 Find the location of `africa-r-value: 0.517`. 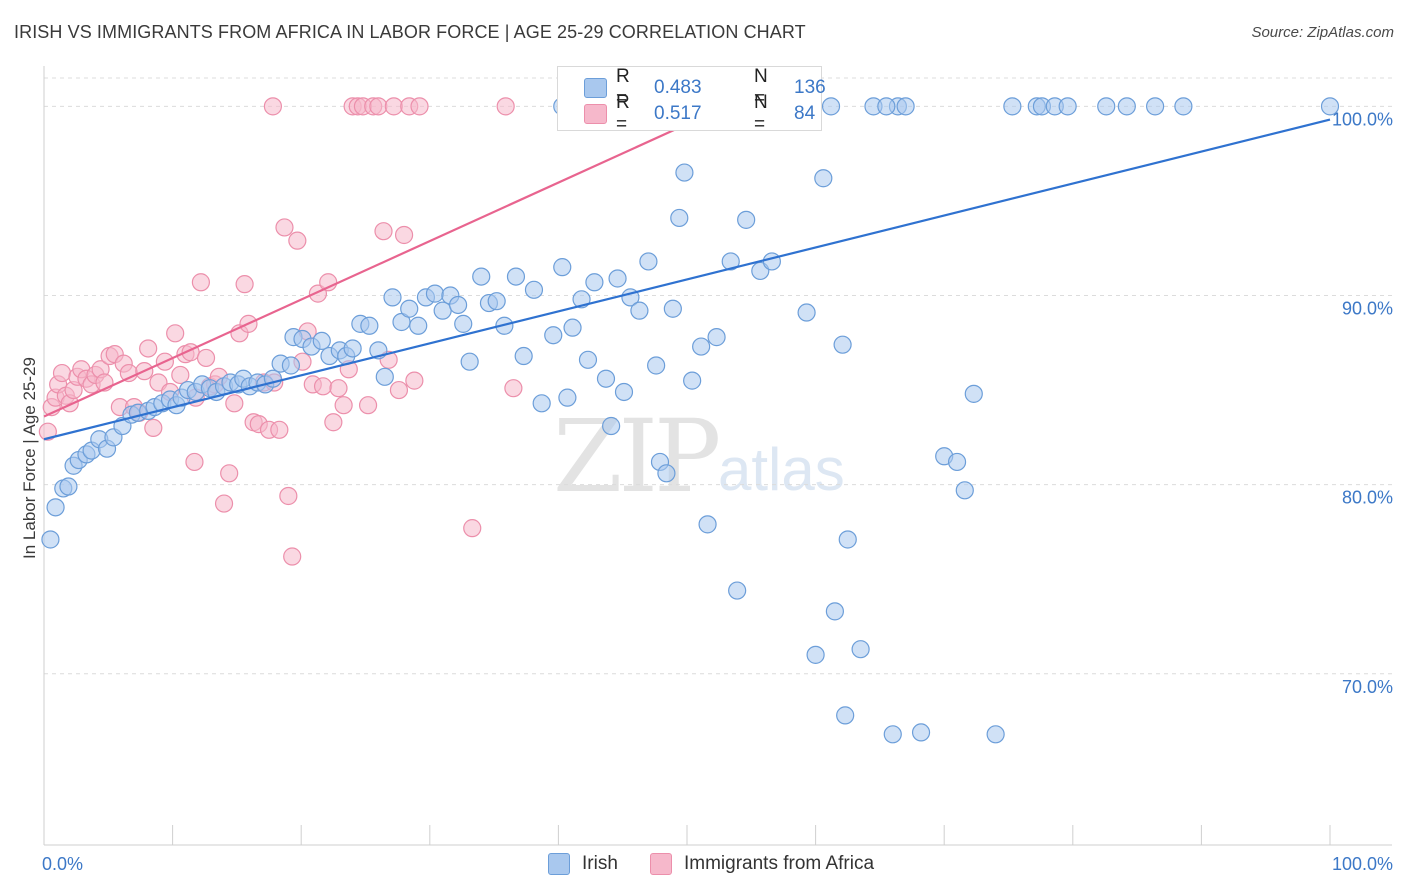

africa-r-value: 0.517 is located at coordinates (678, 113).